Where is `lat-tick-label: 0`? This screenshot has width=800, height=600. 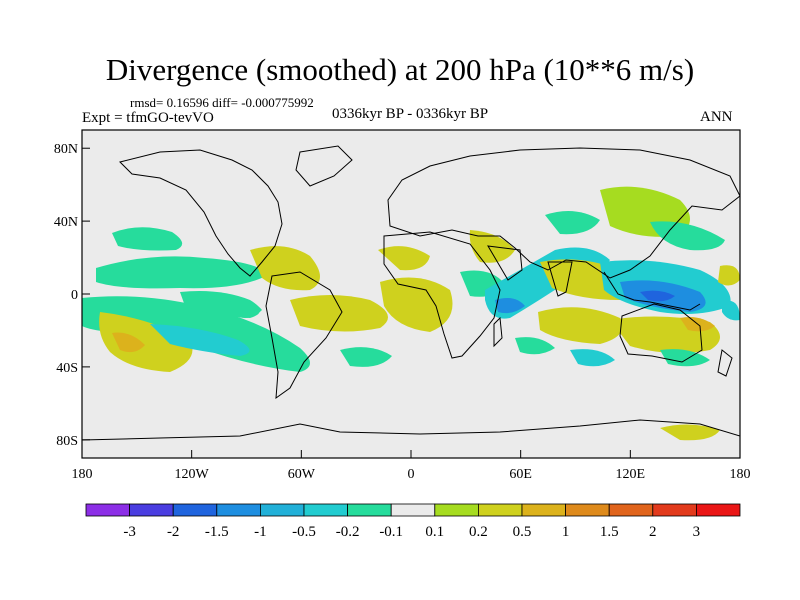
lat-tick-label: 0 is located at coordinates (74, 295).